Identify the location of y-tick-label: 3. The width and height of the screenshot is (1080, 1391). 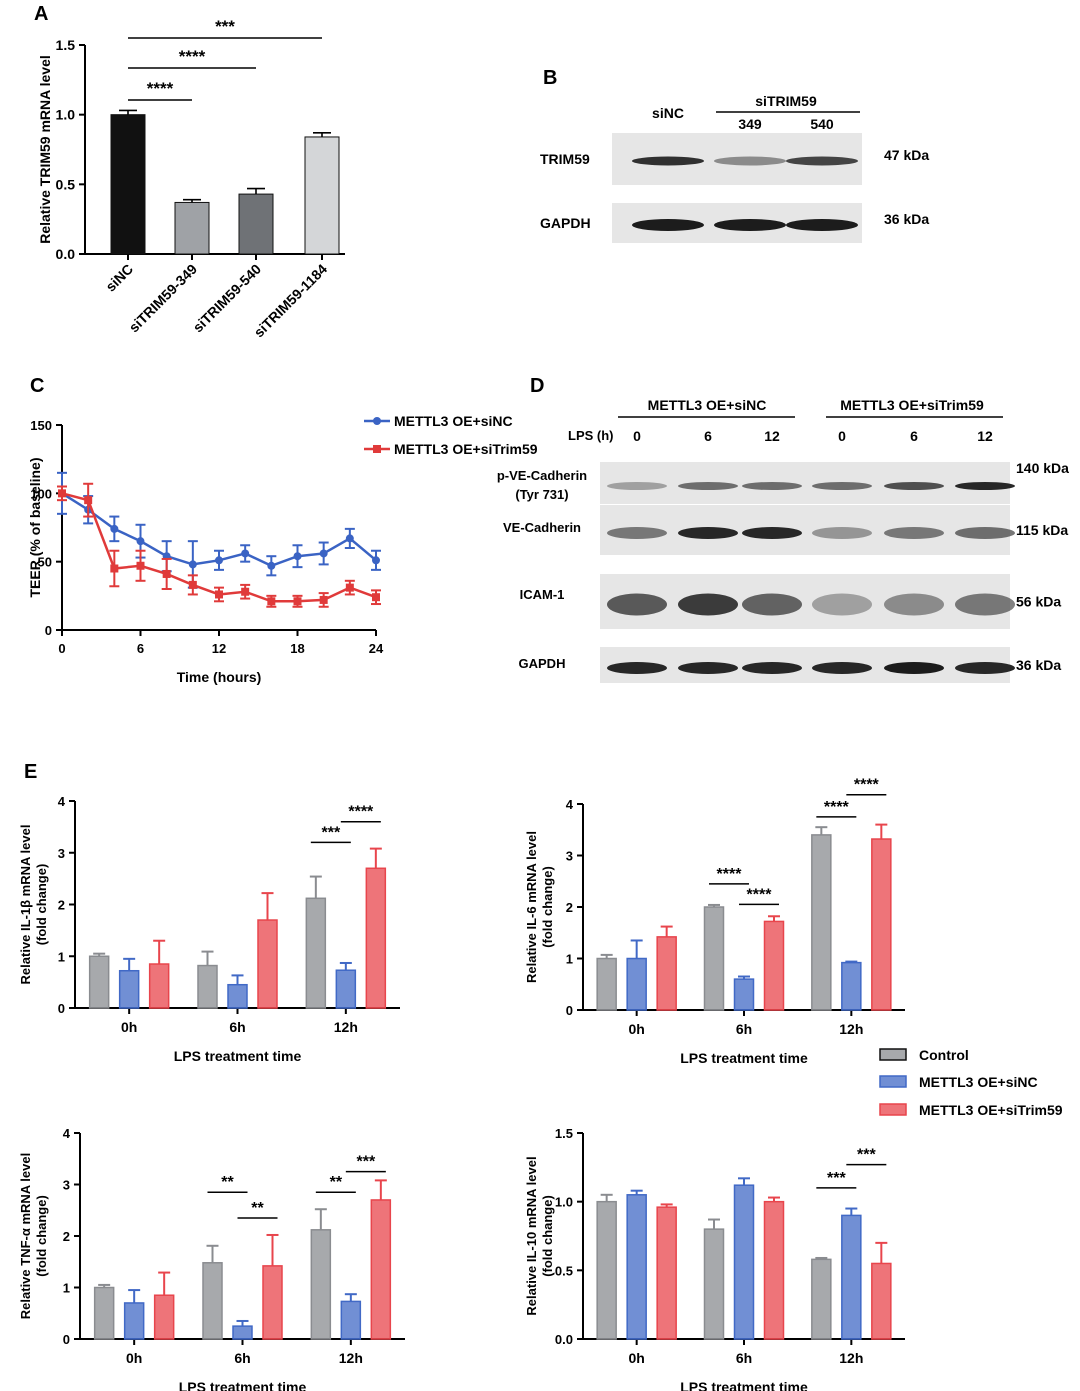
(61, 853).